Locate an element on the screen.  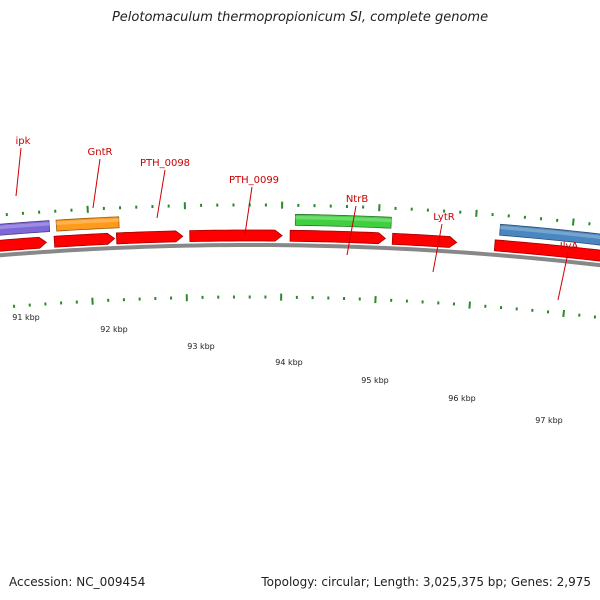
accession-text: Accession: NC_009454 is located at coordinates (77, 582).